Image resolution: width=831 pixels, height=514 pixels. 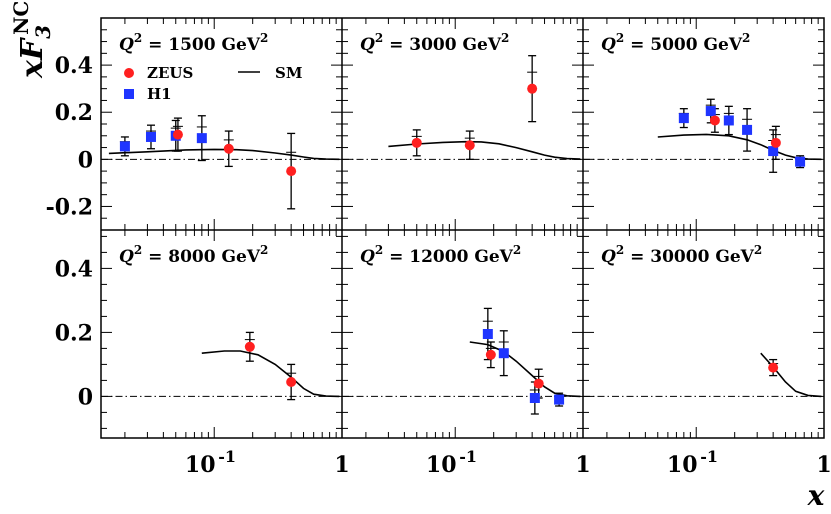 What do you see at coordinates (170, 73) in the screenshot?
I see `legend-zeus-label: ZEUS` at bounding box center [170, 73].